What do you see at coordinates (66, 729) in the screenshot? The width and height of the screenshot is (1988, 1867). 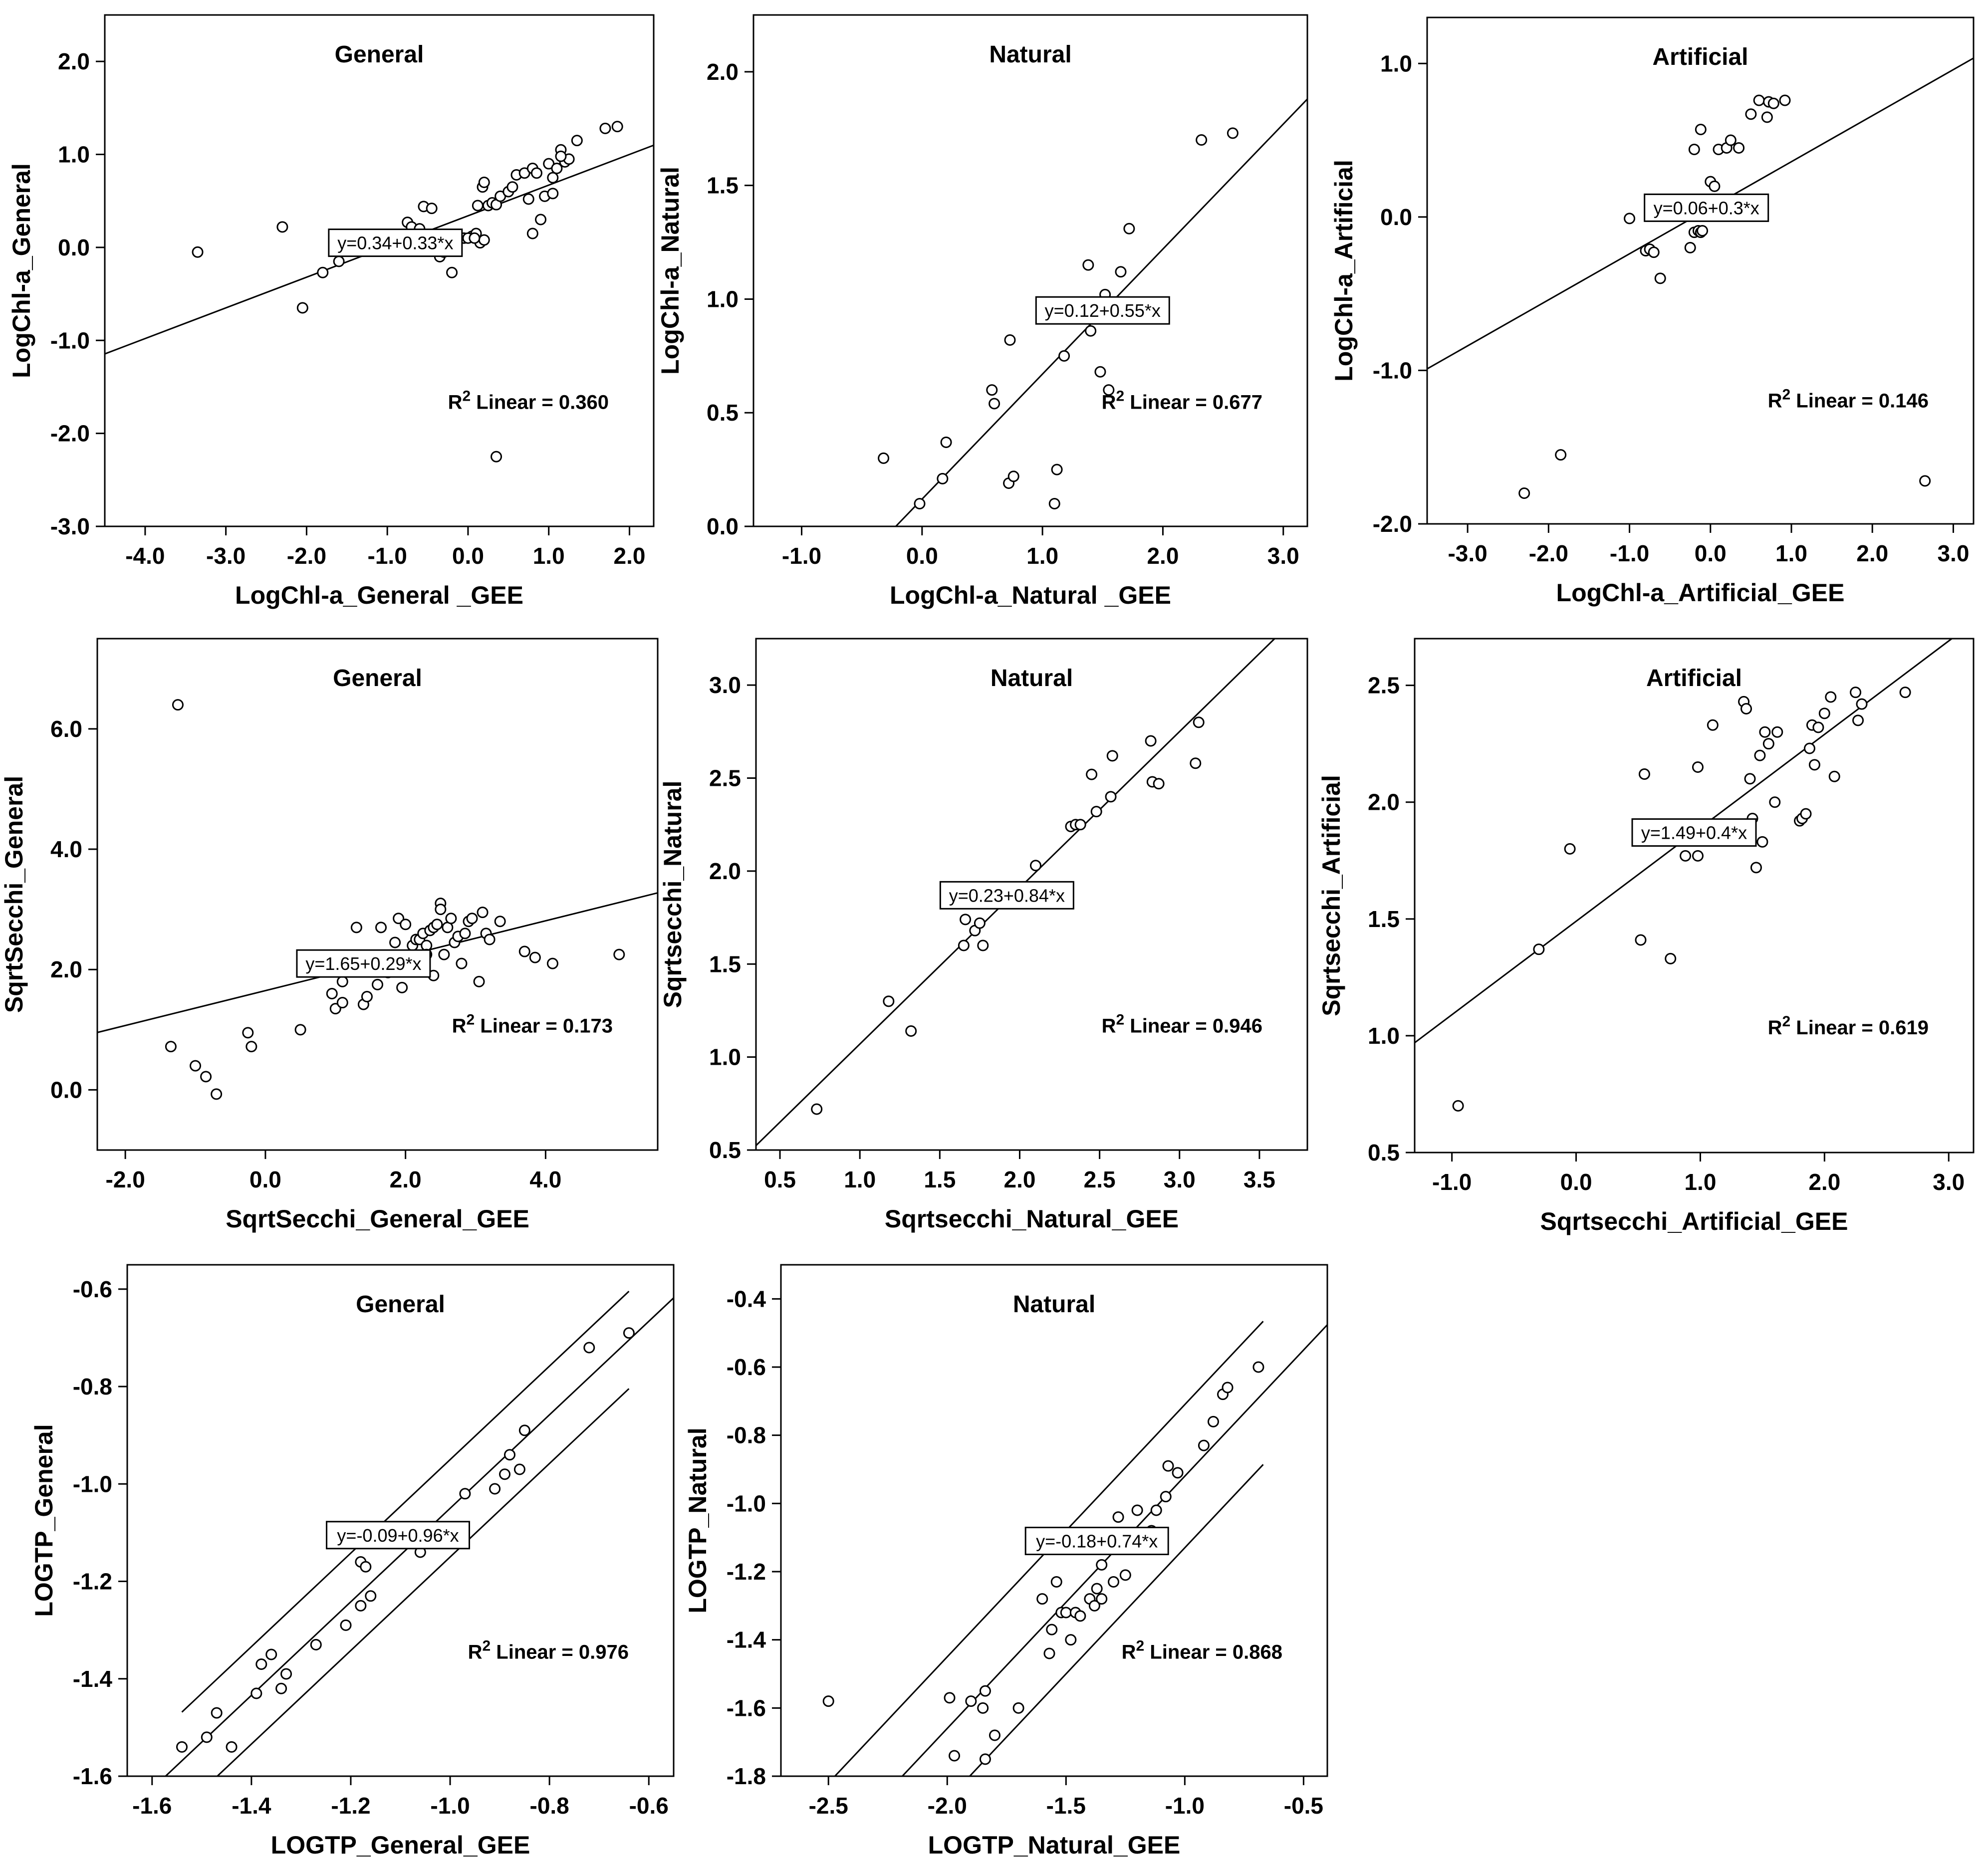 I see `y-tick-label: 6.0` at bounding box center [66, 729].